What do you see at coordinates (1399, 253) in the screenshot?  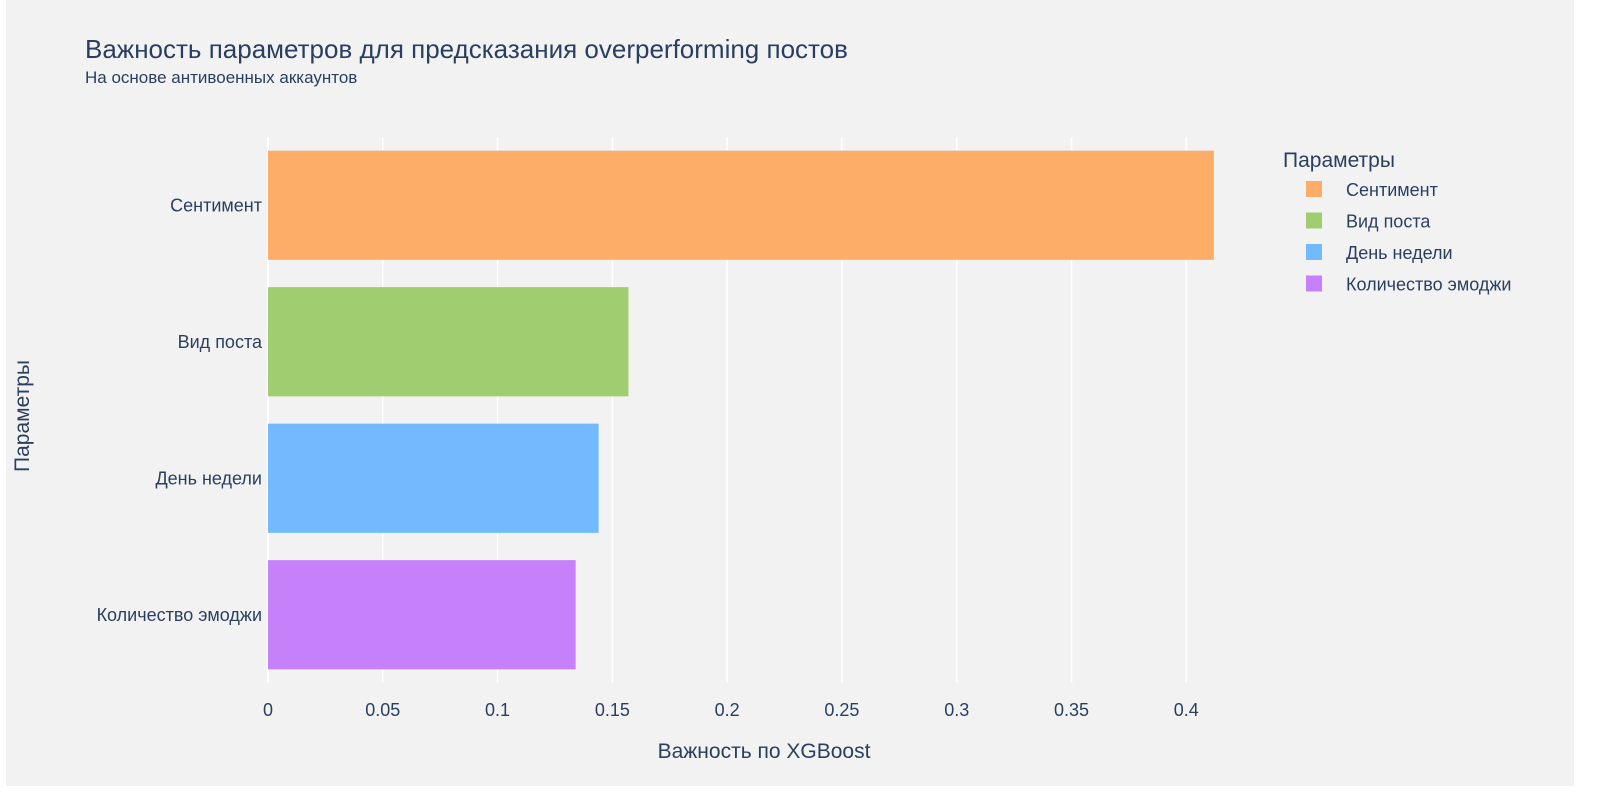 I see `legend-item-label: День недели` at bounding box center [1399, 253].